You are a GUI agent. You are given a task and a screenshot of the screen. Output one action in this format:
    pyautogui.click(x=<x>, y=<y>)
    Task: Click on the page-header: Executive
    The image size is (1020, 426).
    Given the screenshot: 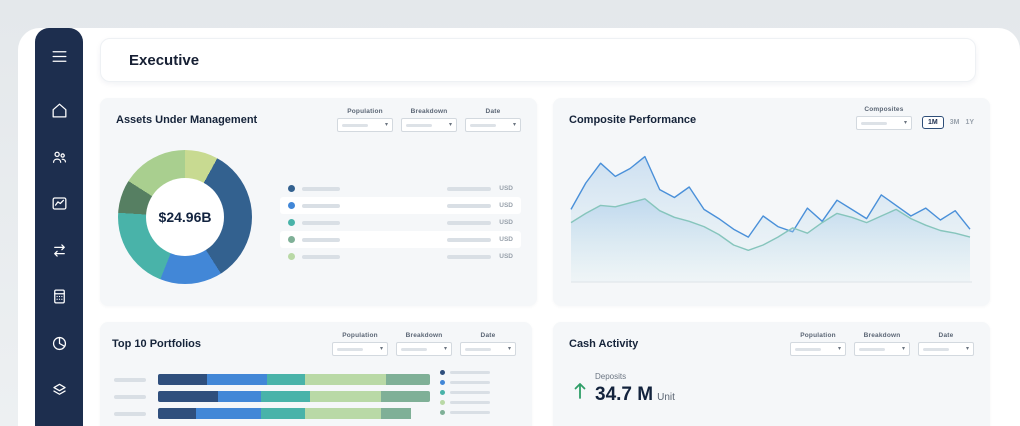 What is the action you would take?
    pyautogui.click(x=538, y=60)
    